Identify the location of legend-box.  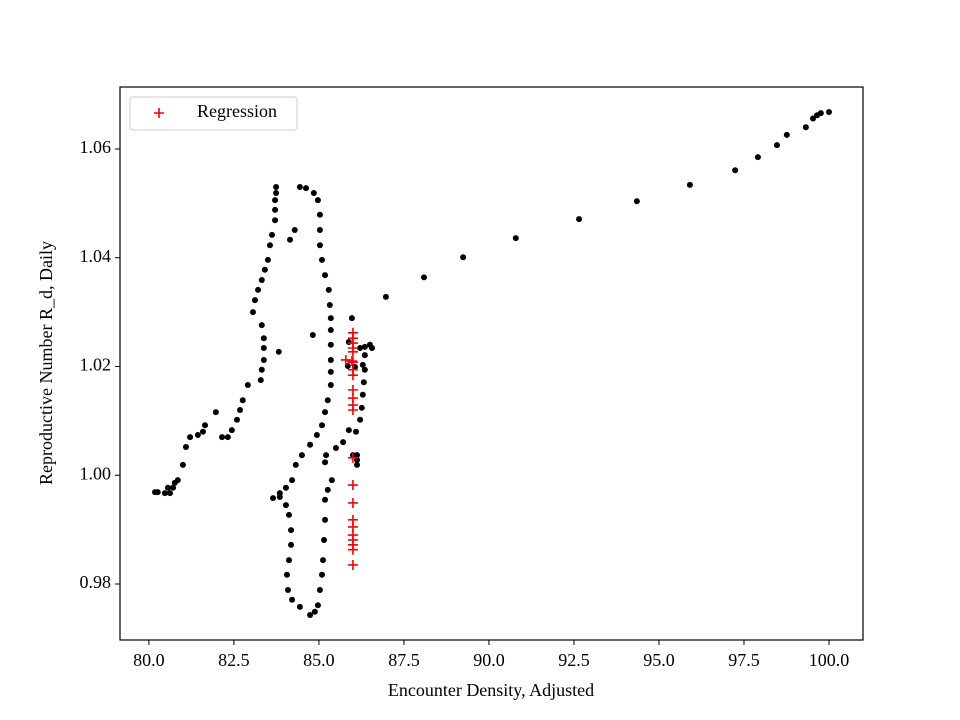
(213, 113).